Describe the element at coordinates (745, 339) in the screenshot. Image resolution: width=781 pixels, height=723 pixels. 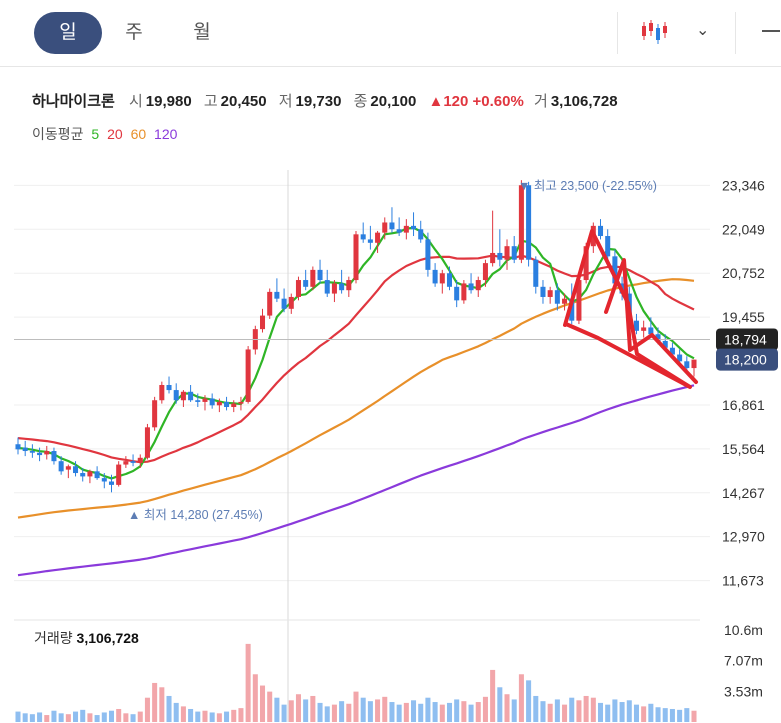
I see `current-line-label: 18,794` at that location.